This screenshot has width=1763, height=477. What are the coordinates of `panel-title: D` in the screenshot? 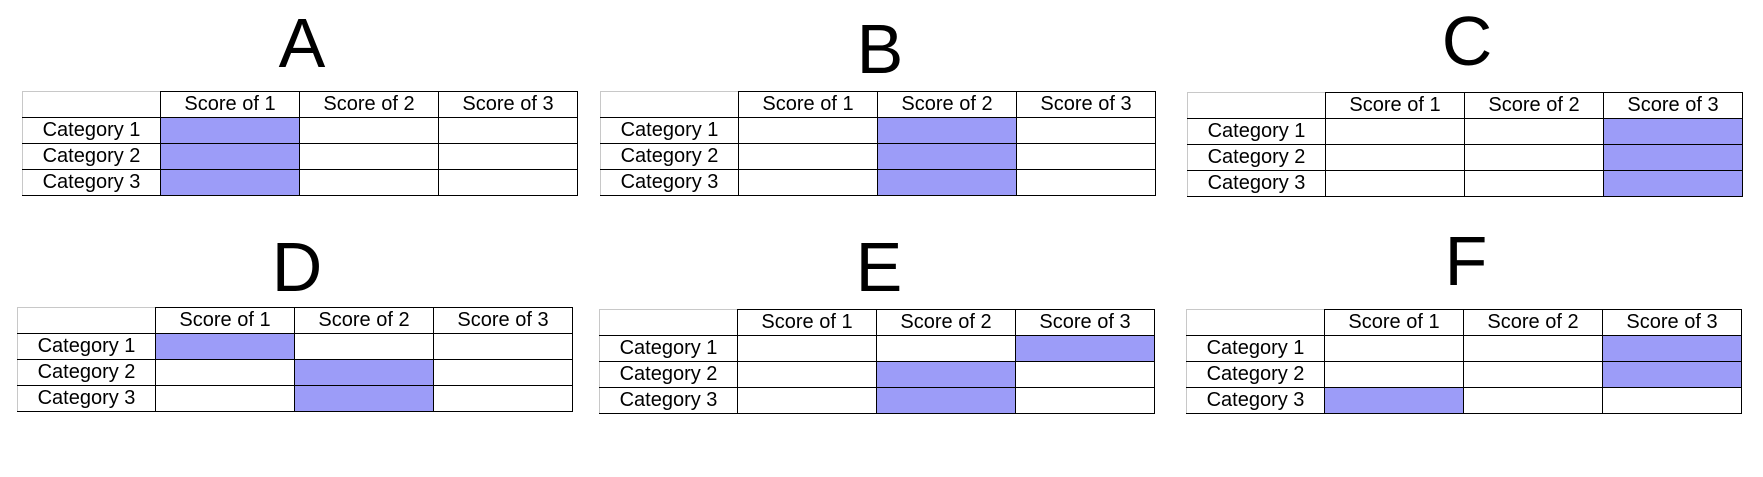 It's located at (297, 267).